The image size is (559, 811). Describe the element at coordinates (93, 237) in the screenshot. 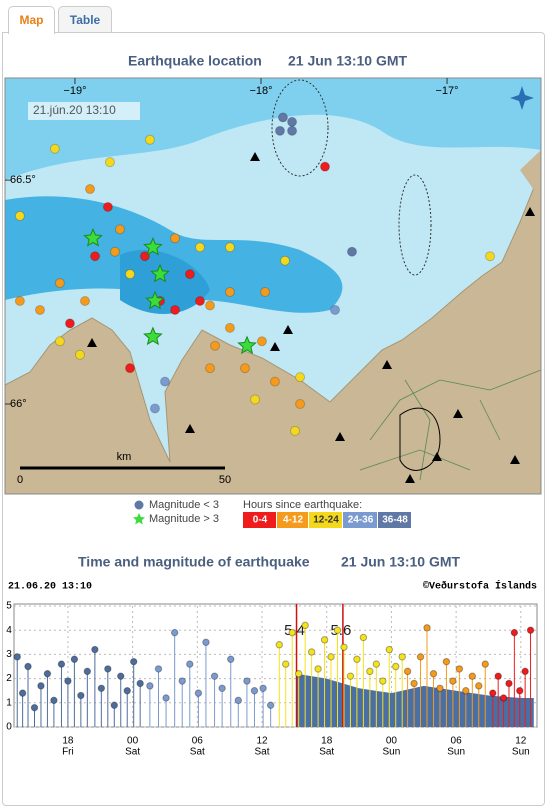

I see `large-quake` at that location.